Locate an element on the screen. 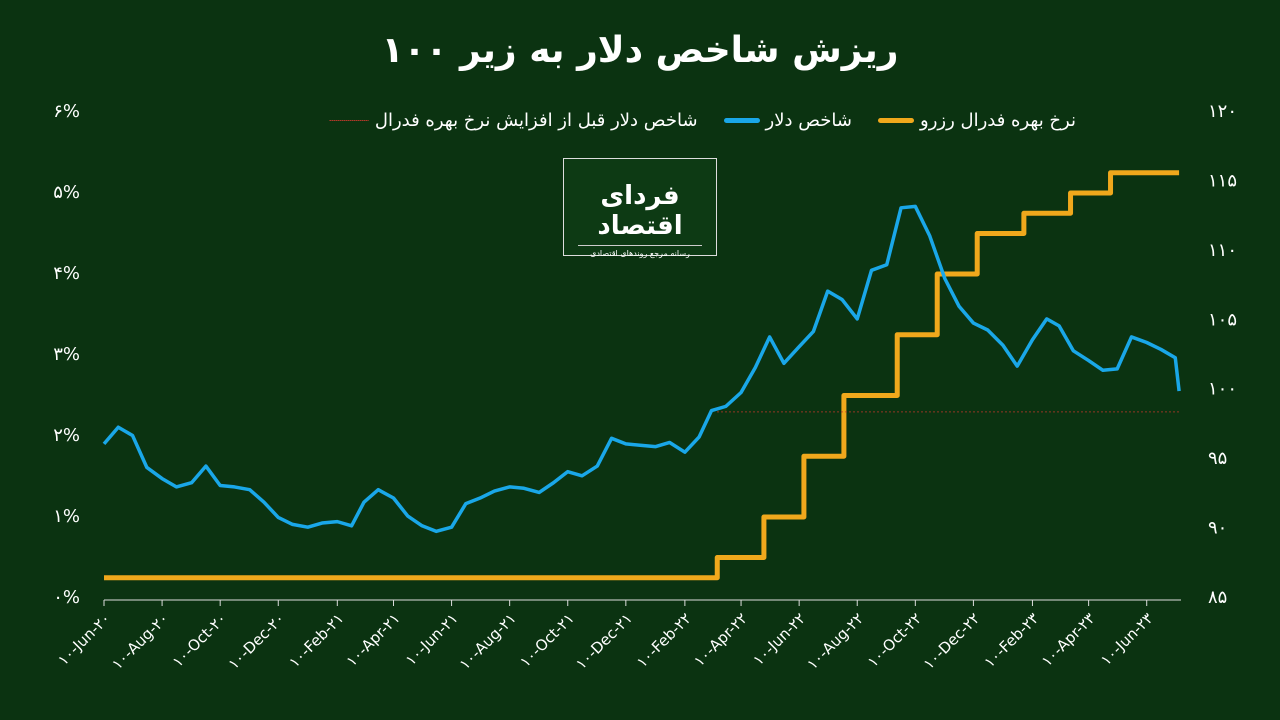 This screenshot has width=1280, height=720. x-tick-label: ۱۰-Feb-۲۱ is located at coordinates (316, 640).